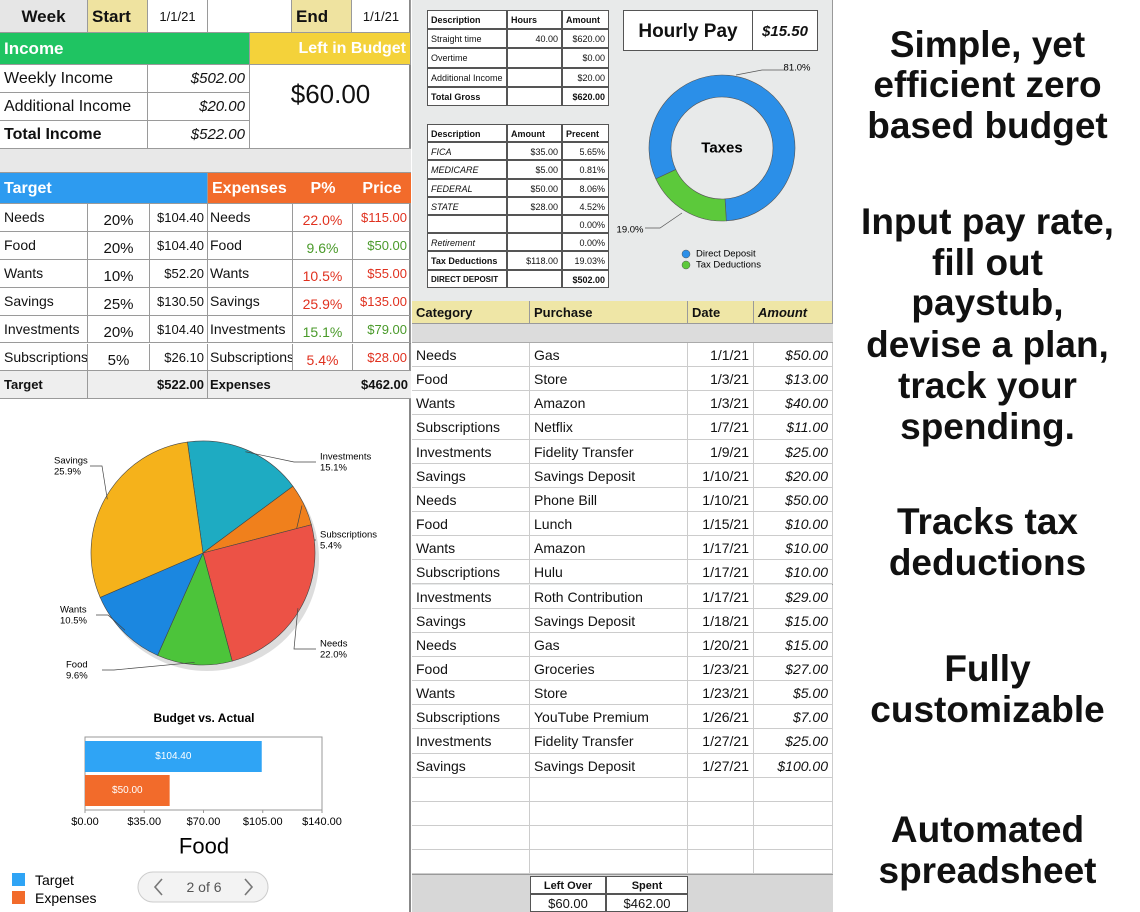 The width and height of the screenshot is (1140, 912). Describe the element at coordinates (609, 524) in the screenshot. I see `transaction-cell: Lunch` at that location.